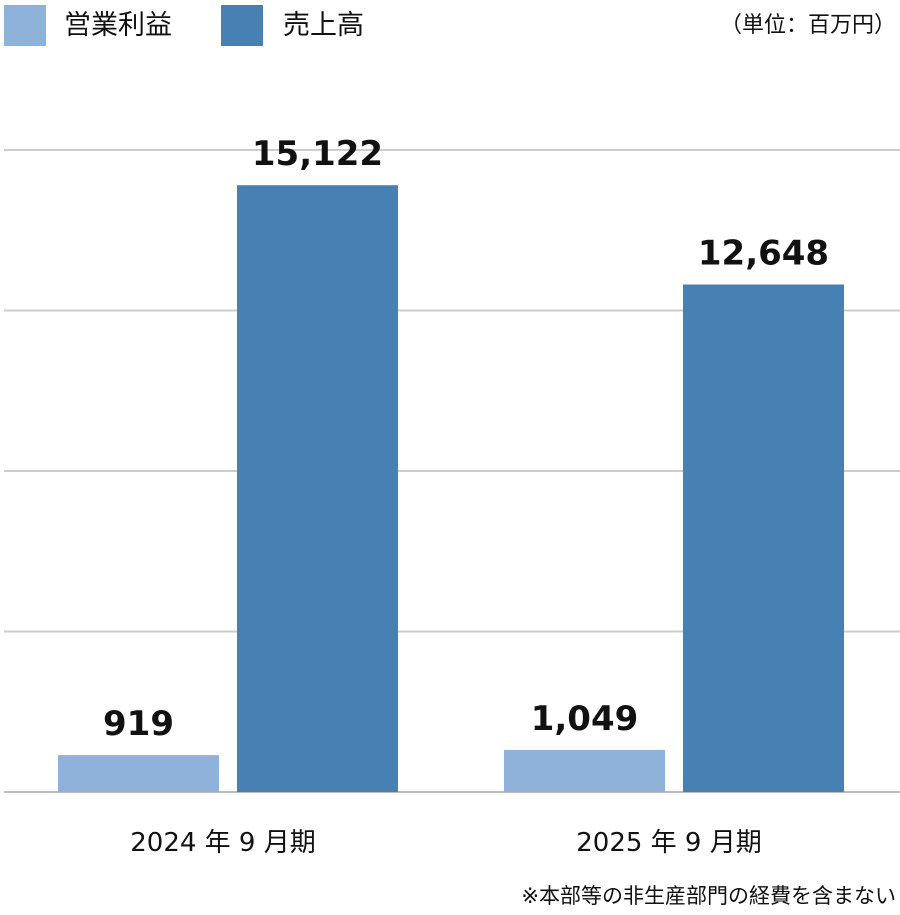 This screenshot has width=900, height=915. What do you see at coordinates (317, 154) in the screenshot?
I see `data-label: 15,122` at bounding box center [317, 154].